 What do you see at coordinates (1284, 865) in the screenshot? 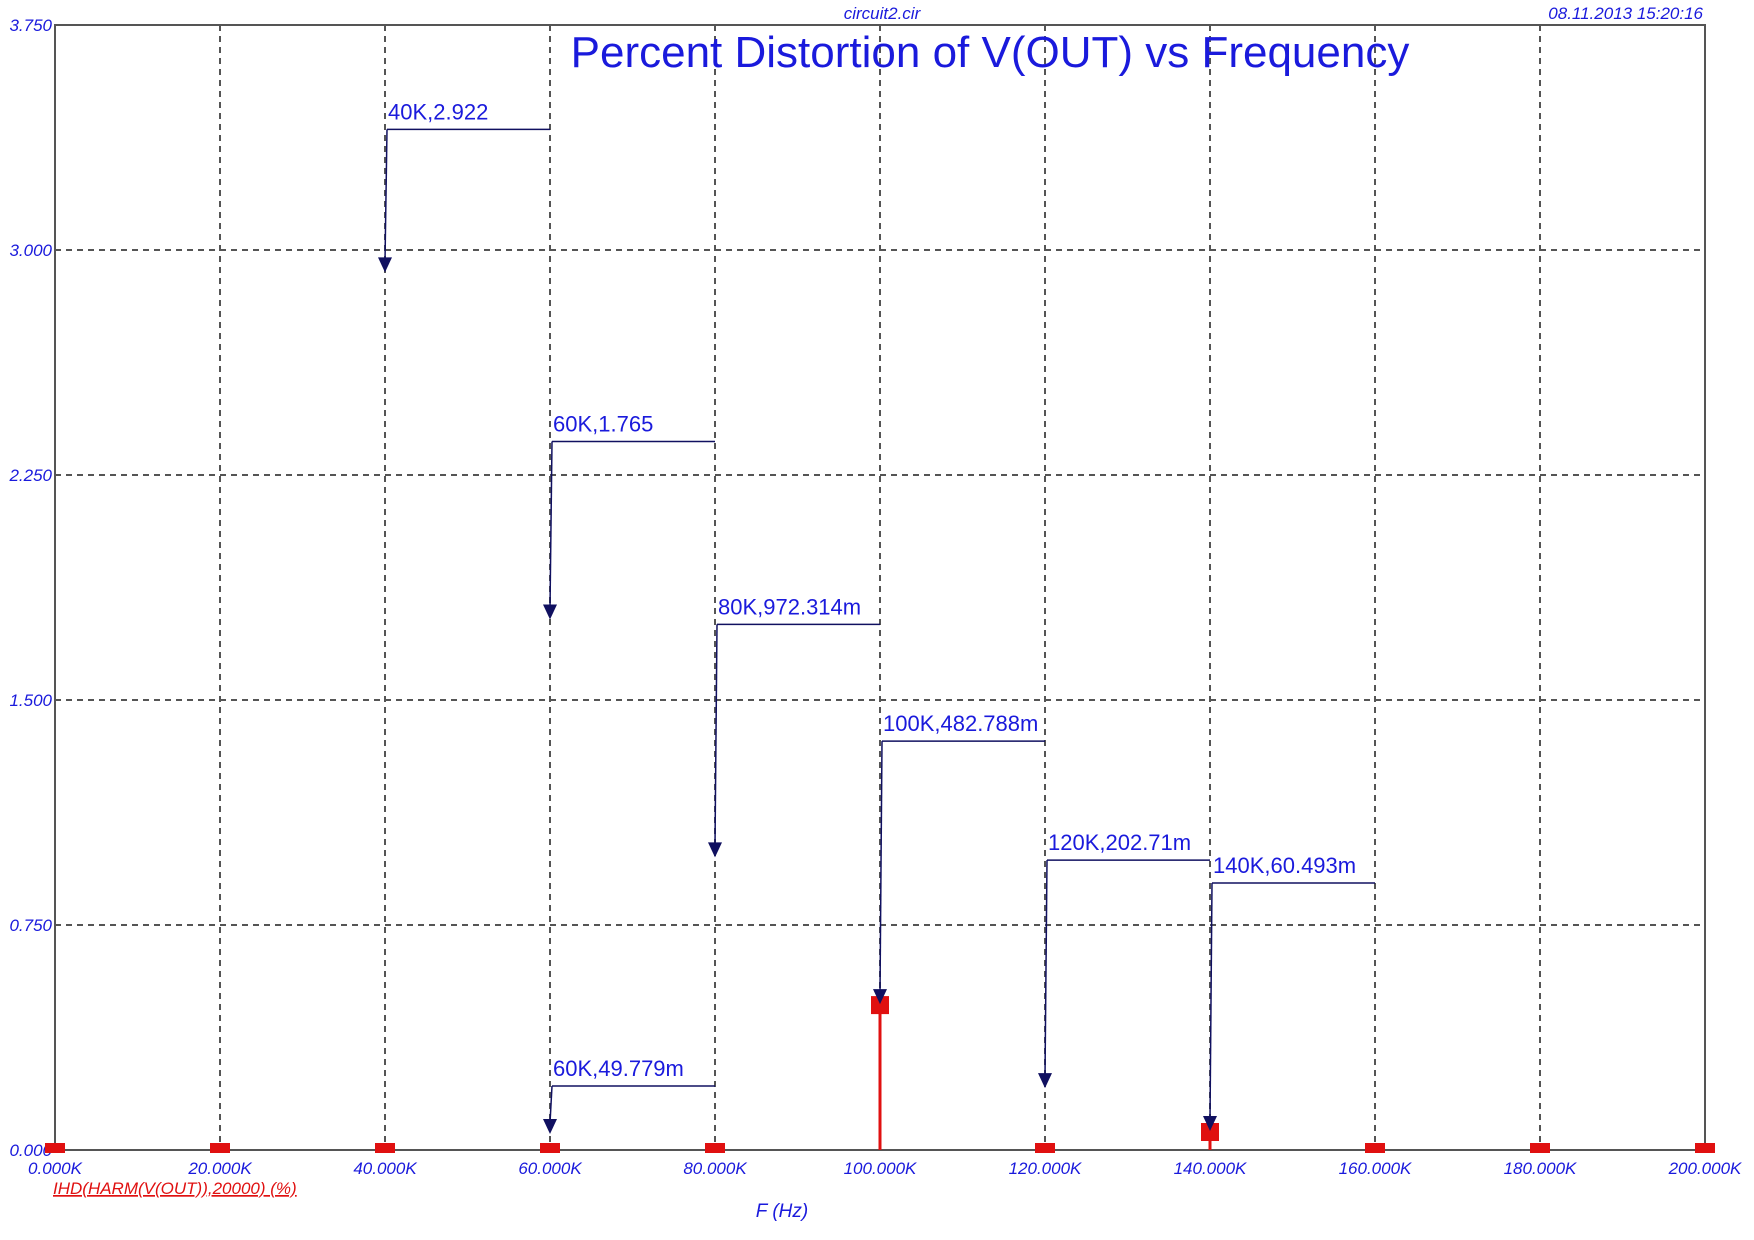
I see `annotation-label: 140K,60.493m` at bounding box center [1284, 865].